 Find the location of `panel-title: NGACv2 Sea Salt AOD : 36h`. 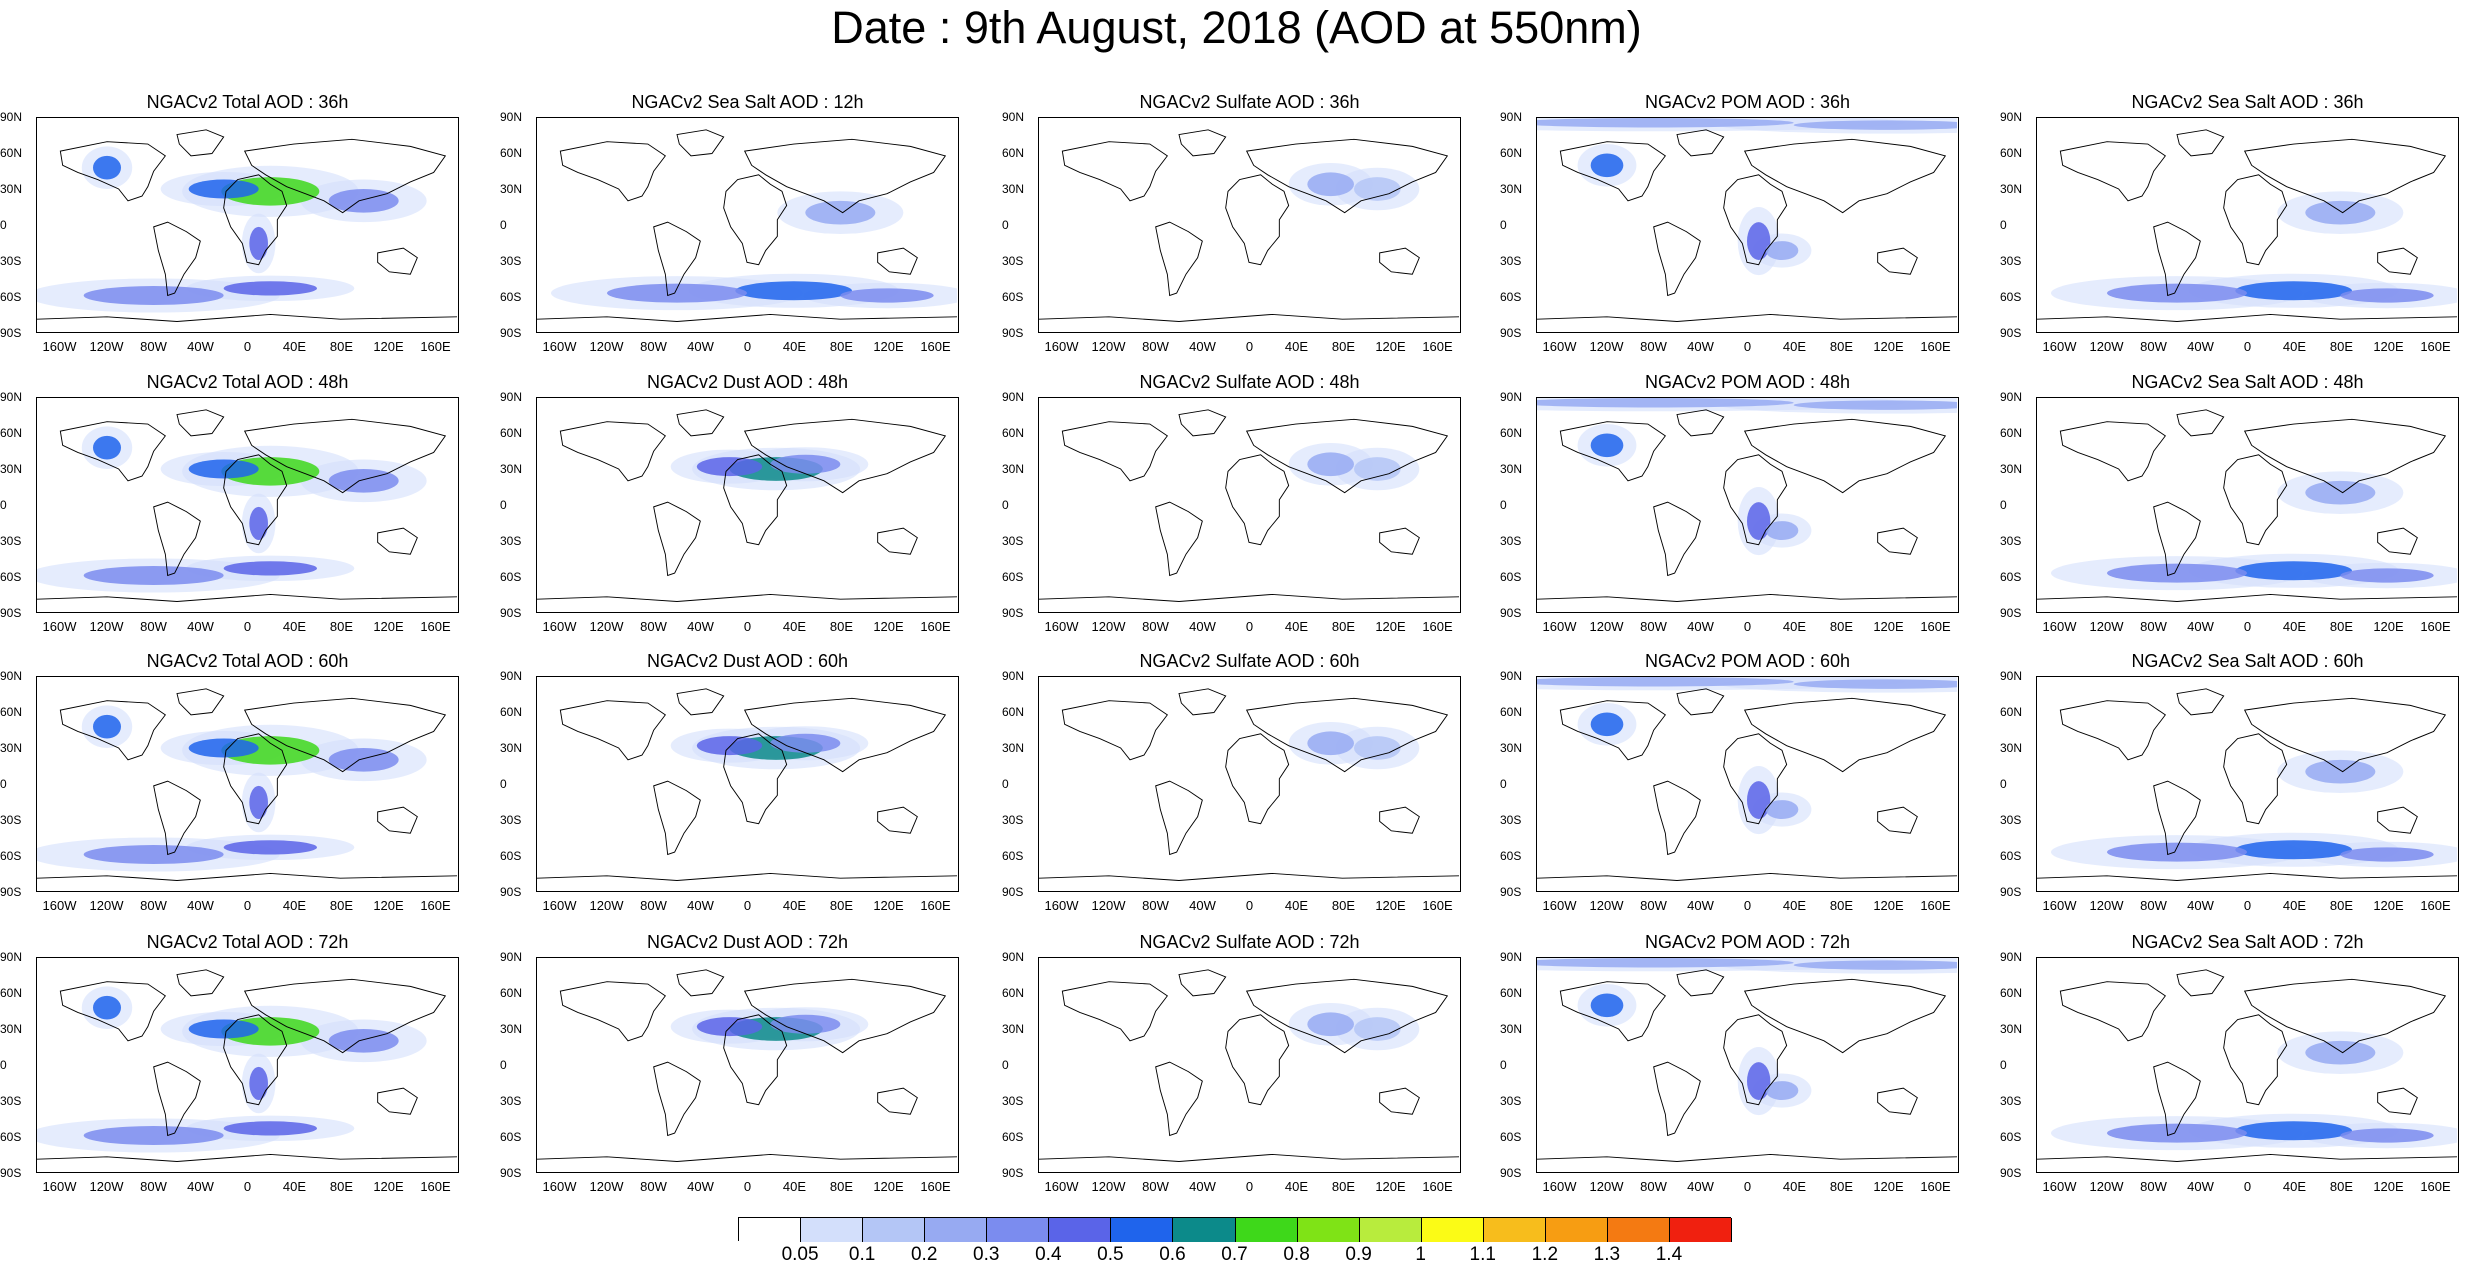

panel-title: NGACv2 Sea Salt AOD : 36h is located at coordinates (2247, 102).